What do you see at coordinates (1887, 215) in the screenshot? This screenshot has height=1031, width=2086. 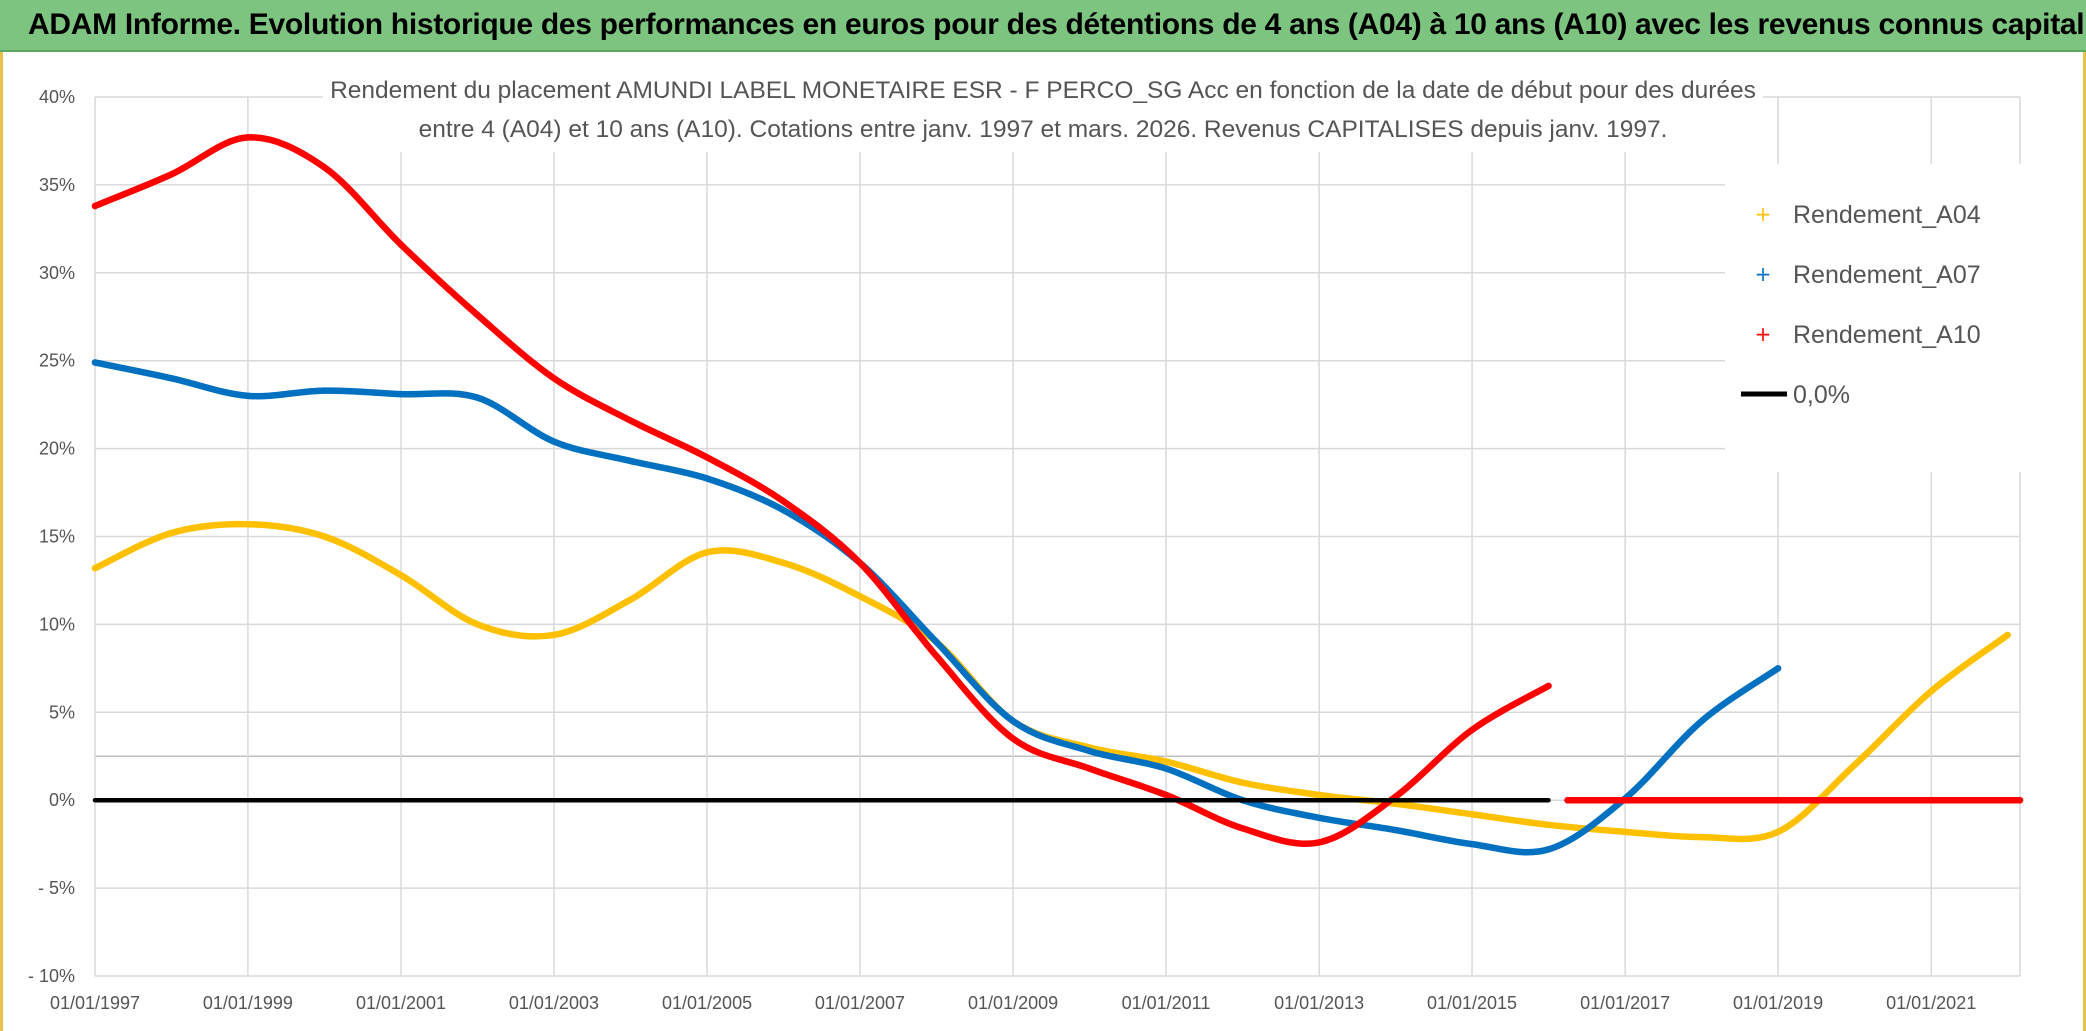 I see `legend-label: Rendement_A04` at bounding box center [1887, 215].